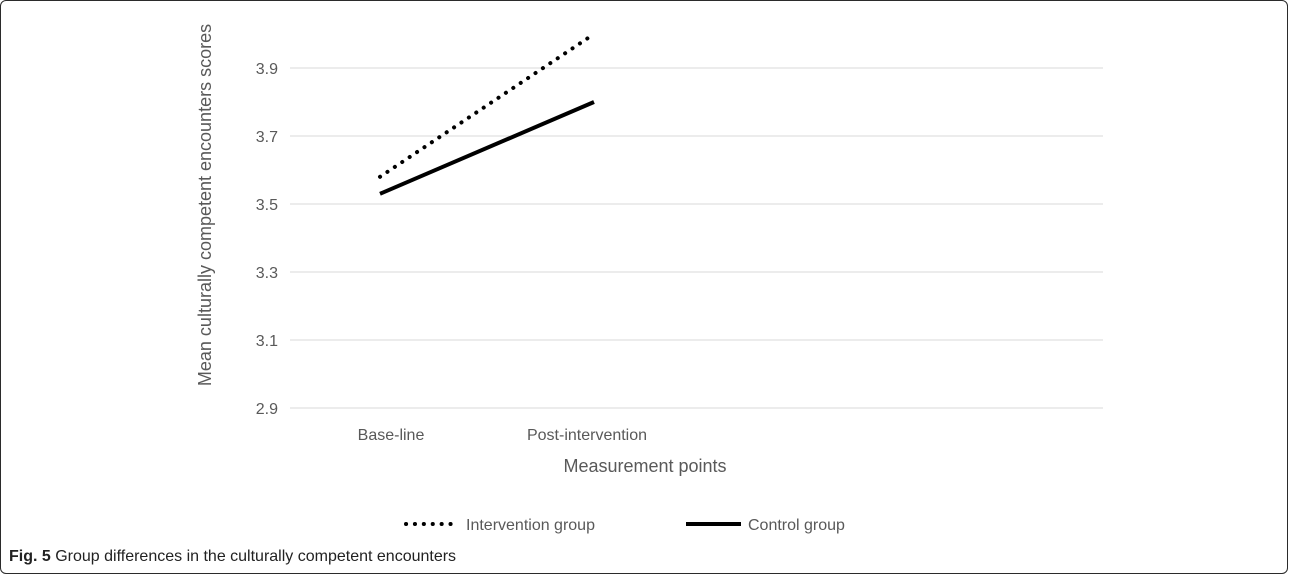  What do you see at coordinates (487, 148) in the screenshot?
I see `control-series-line` at bounding box center [487, 148].